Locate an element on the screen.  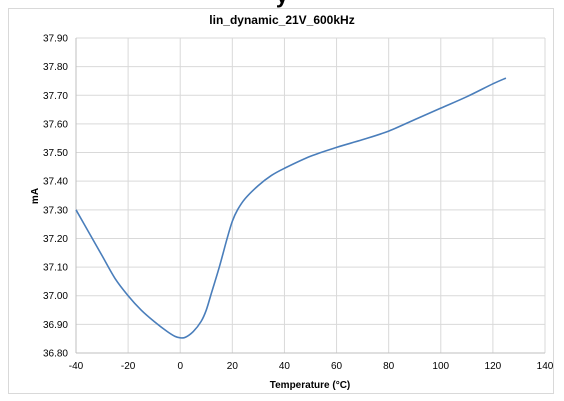
y-tick-label: 36.90 is located at coordinates (55, 325).